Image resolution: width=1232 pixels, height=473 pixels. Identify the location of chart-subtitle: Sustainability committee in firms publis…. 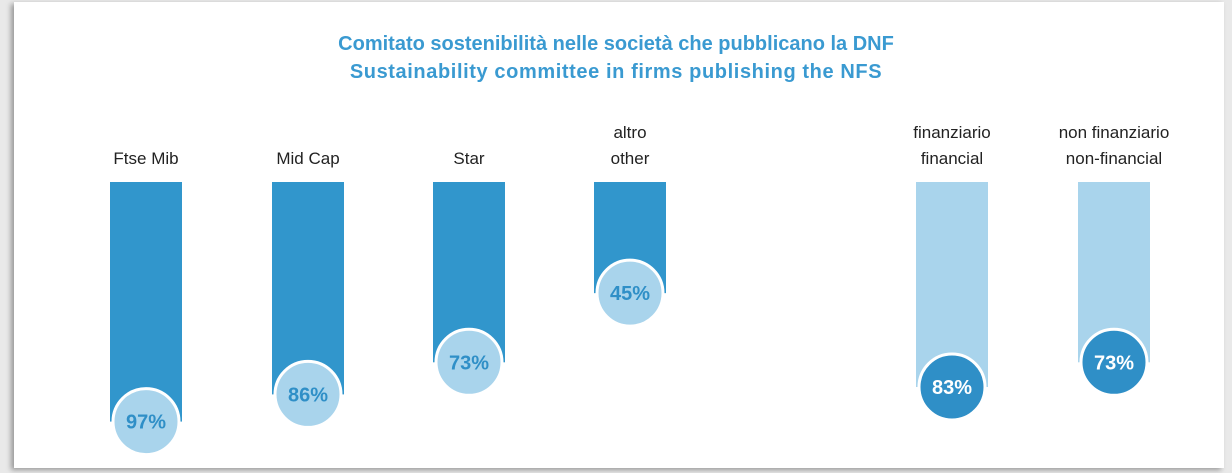
(616, 72).